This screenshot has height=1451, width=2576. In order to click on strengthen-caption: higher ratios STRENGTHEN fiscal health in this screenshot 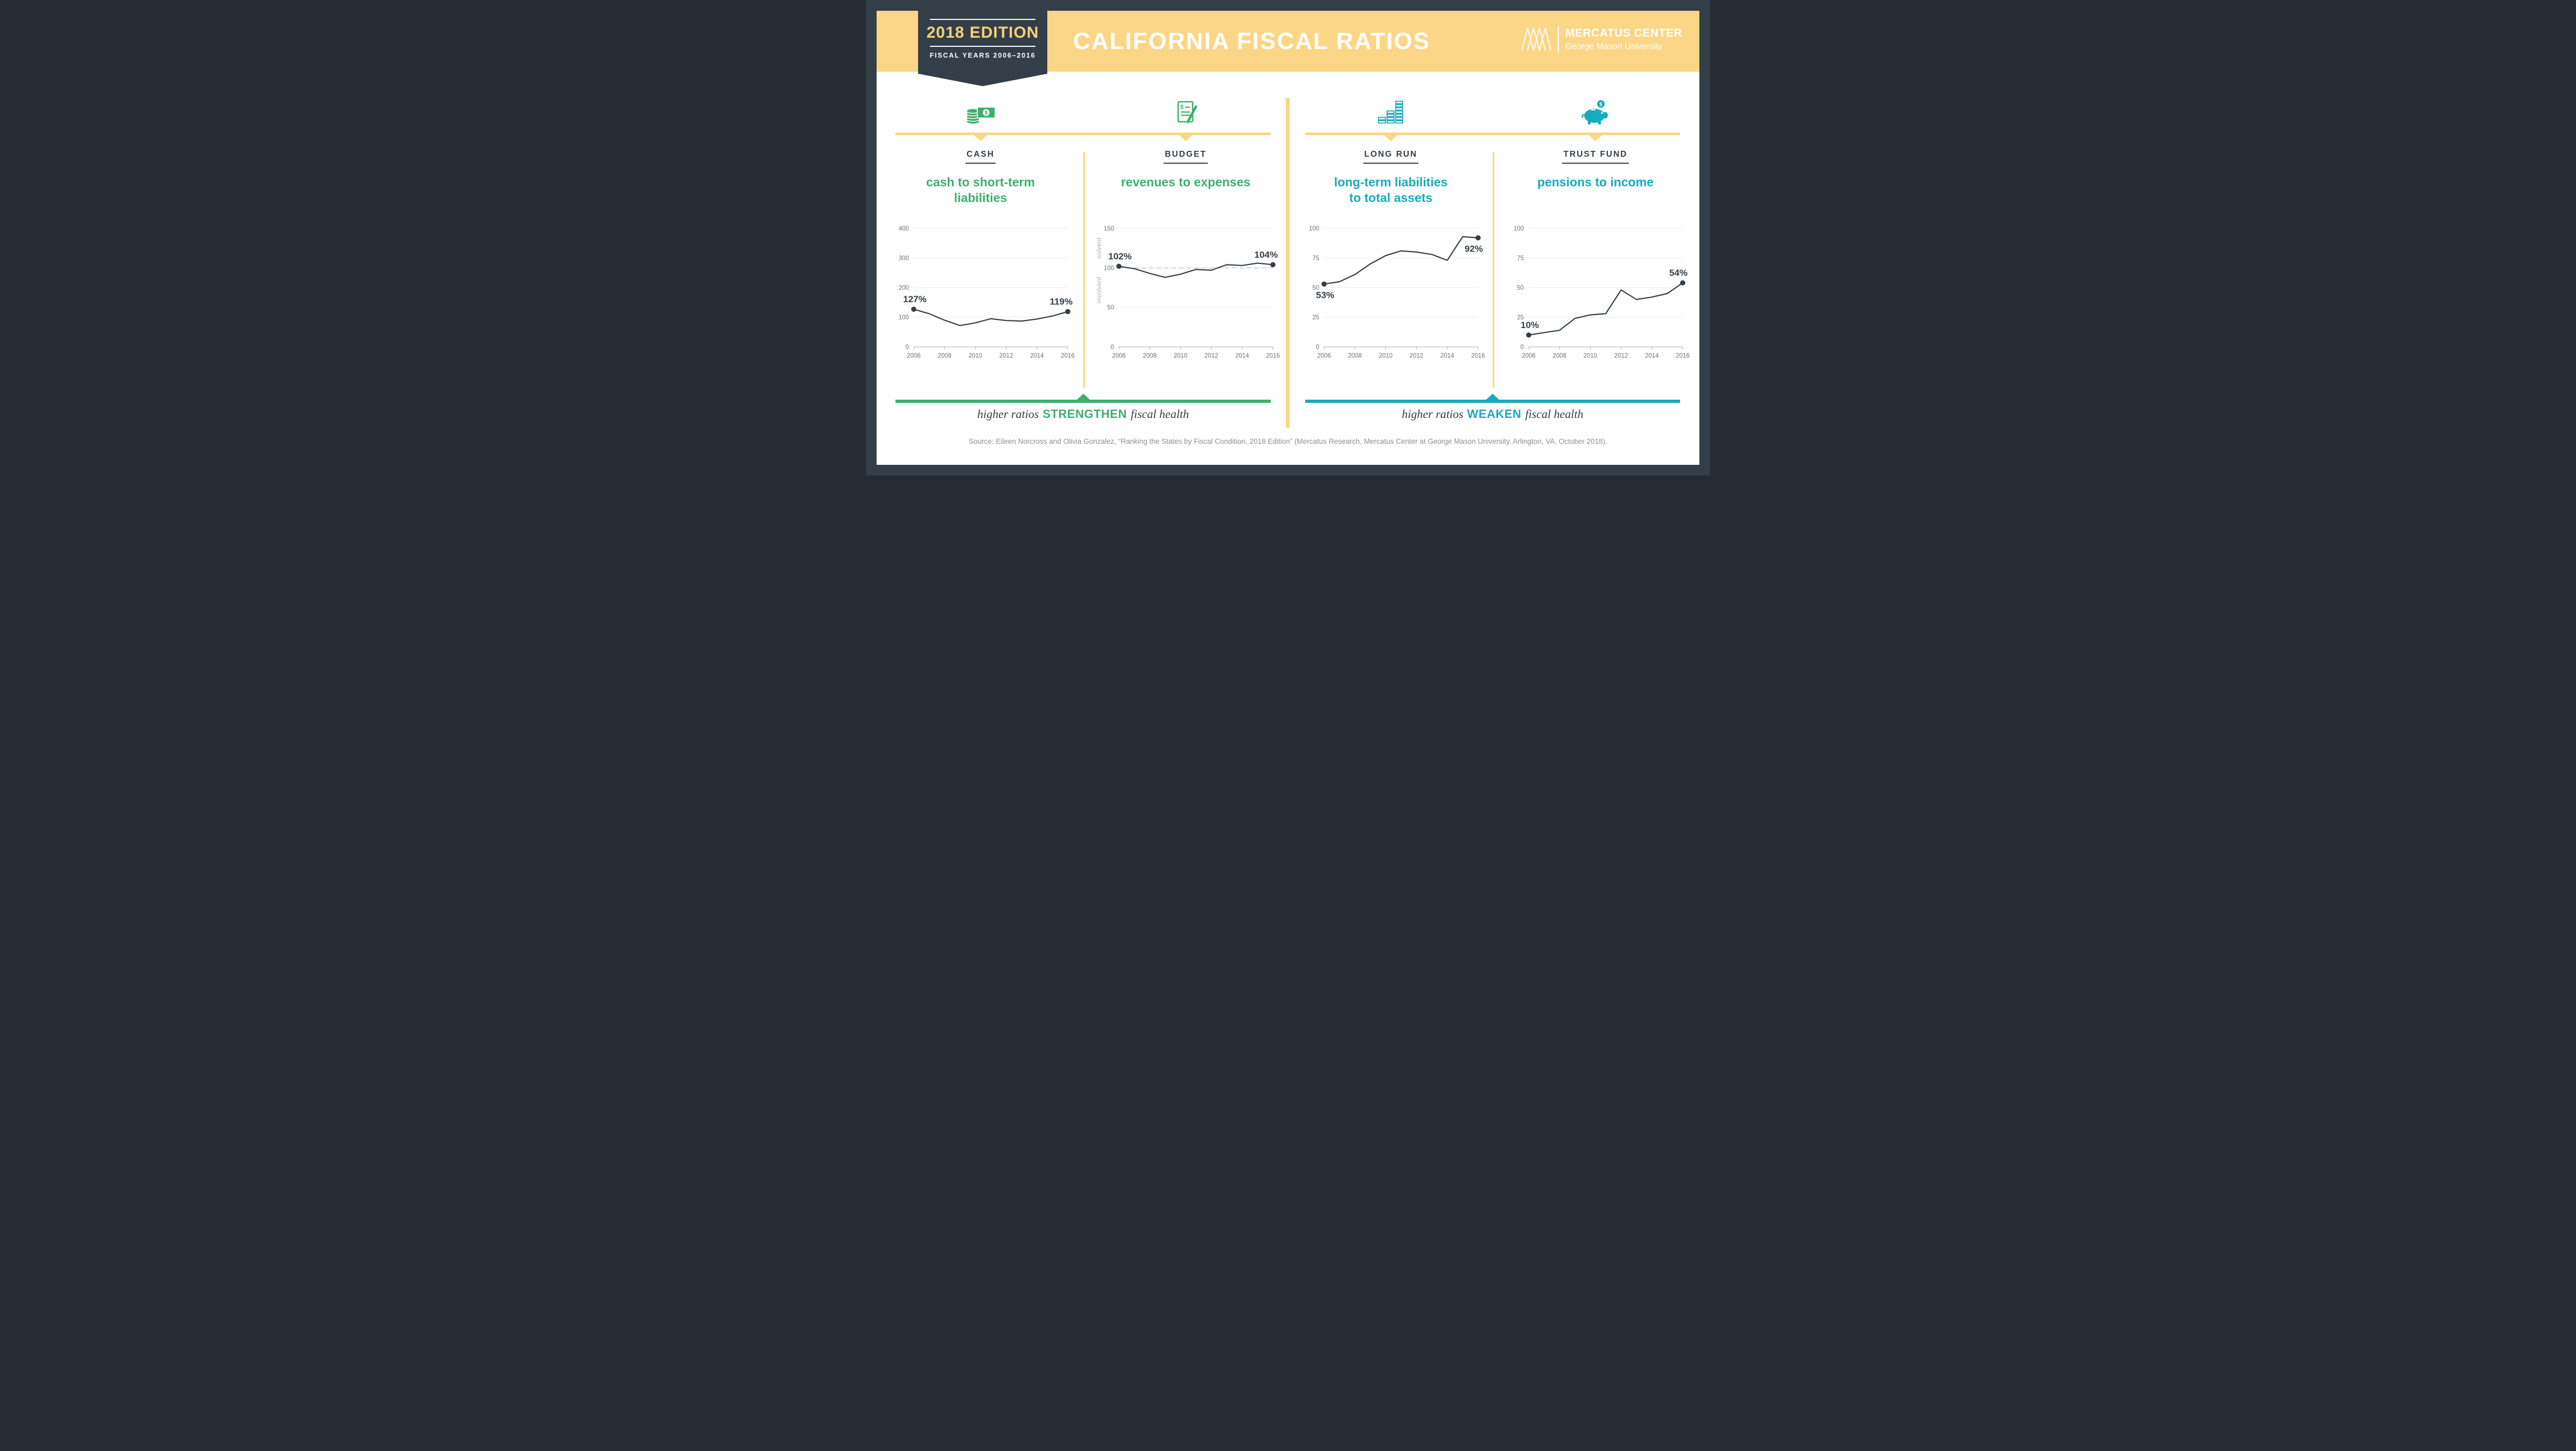, I will do `click(1083, 414)`.